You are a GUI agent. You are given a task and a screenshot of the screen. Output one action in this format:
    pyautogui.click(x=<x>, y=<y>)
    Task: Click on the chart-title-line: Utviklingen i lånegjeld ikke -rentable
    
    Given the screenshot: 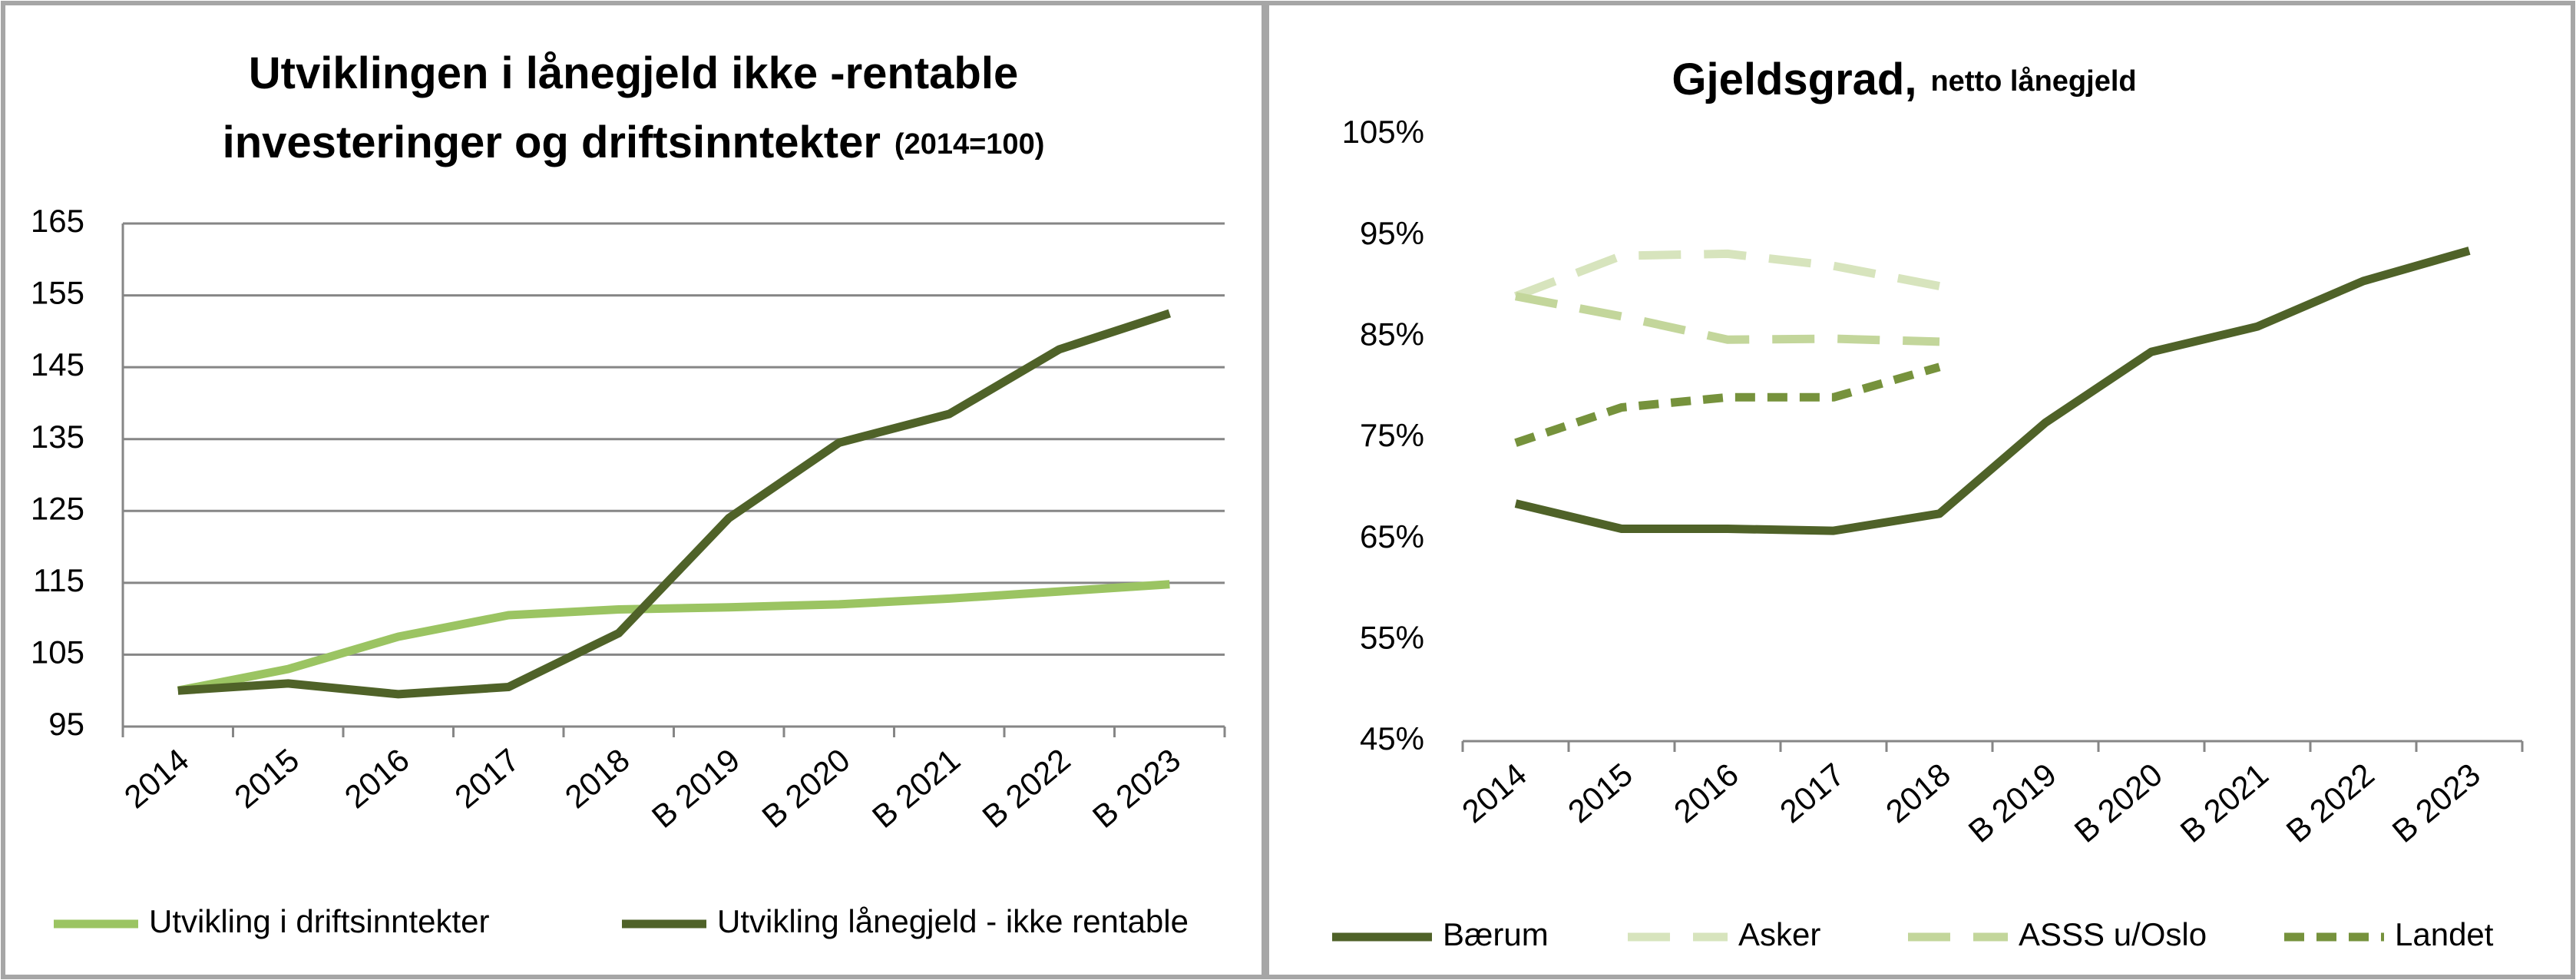 What is the action you would take?
    pyautogui.click(x=633, y=73)
    